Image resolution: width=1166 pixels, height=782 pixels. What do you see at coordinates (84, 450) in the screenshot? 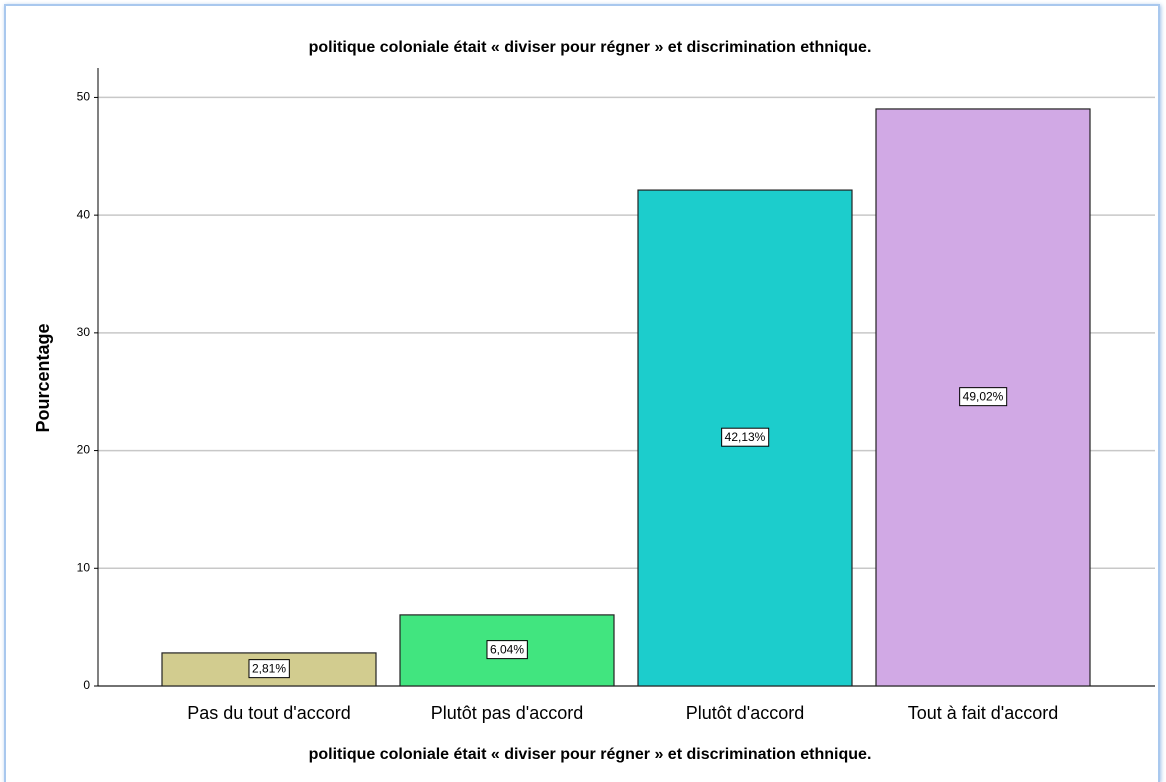
I see `y-tick-label: 20` at bounding box center [84, 450].